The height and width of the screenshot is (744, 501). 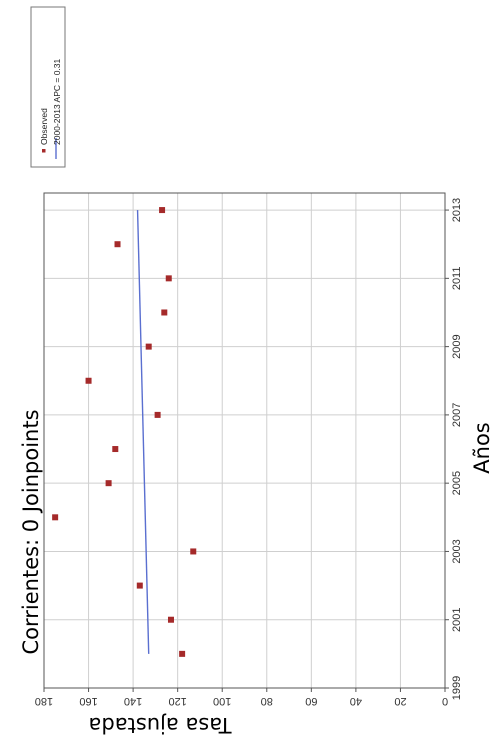 What do you see at coordinates (457, 551) in the screenshot?
I see `x-tick-label-2003: 2003` at bounding box center [457, 551].